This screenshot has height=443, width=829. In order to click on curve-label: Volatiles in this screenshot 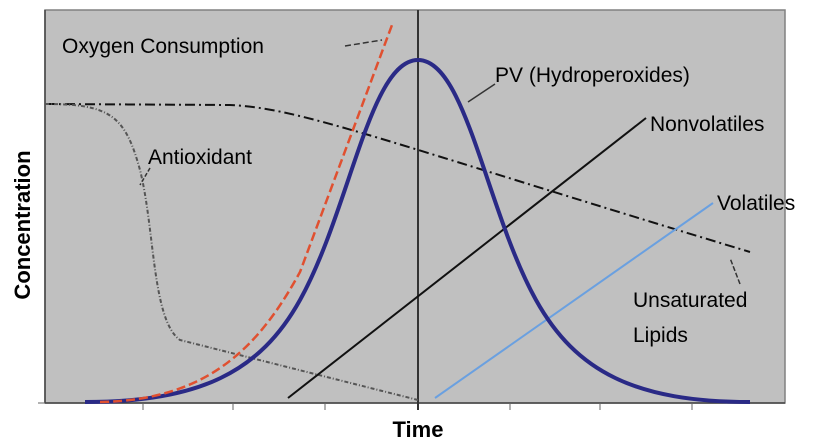, I will do `click(756, 203)`.